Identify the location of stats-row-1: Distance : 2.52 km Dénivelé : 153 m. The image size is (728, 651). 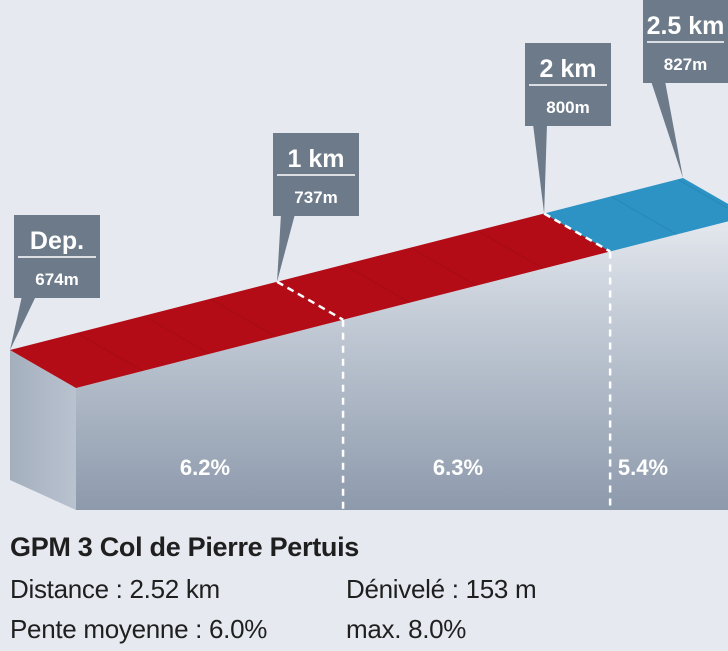
(273, 589).